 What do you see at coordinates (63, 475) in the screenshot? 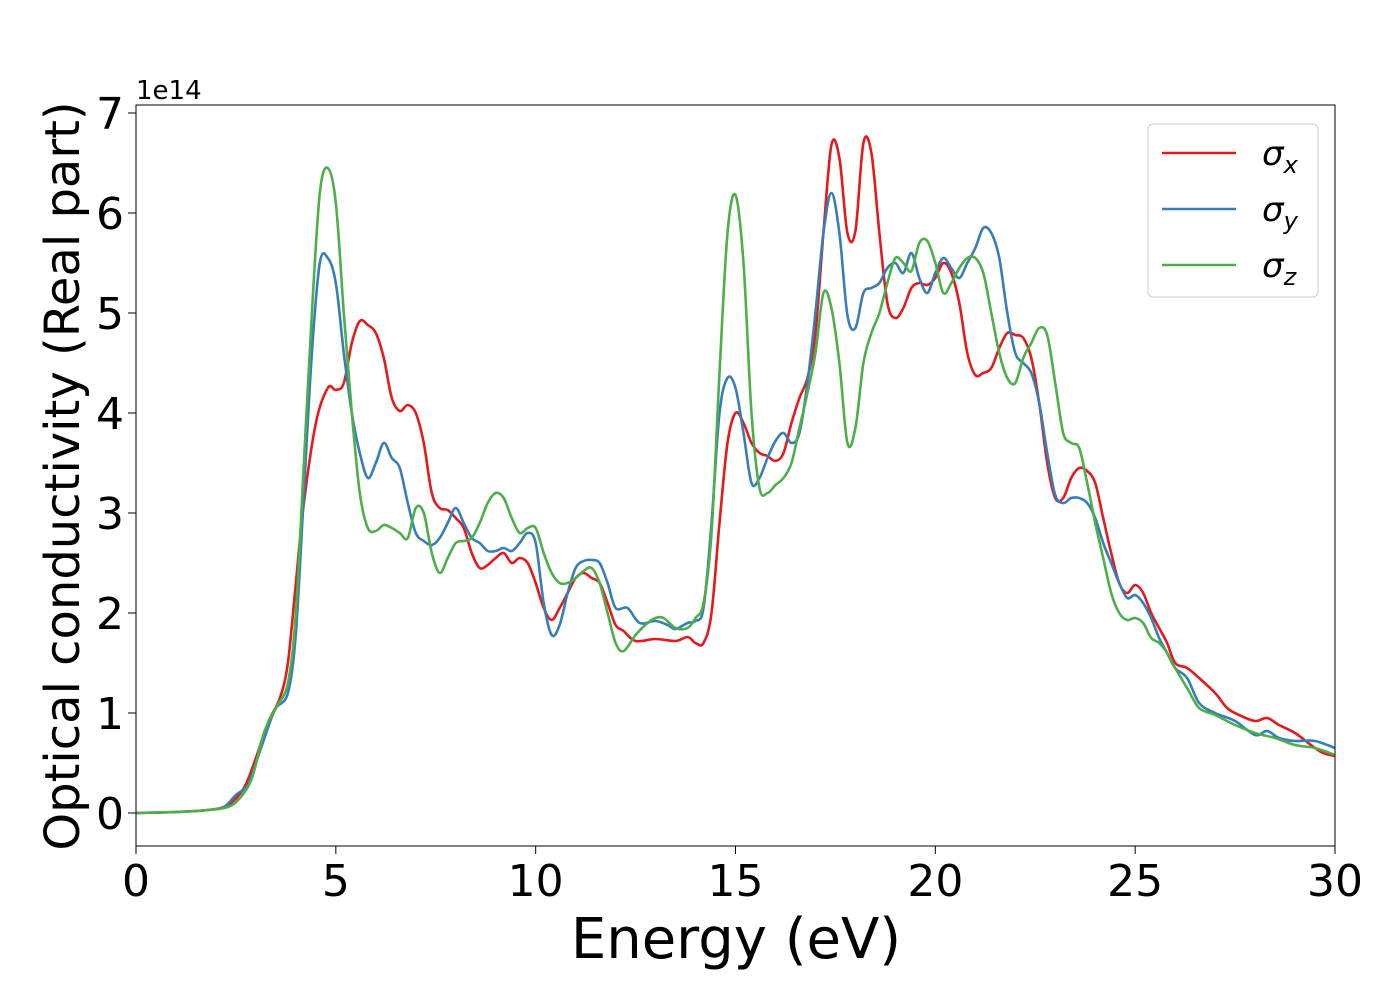
I see `y-axis-label: Optical conductivity (Real part)` at bounding box center [63, 475].